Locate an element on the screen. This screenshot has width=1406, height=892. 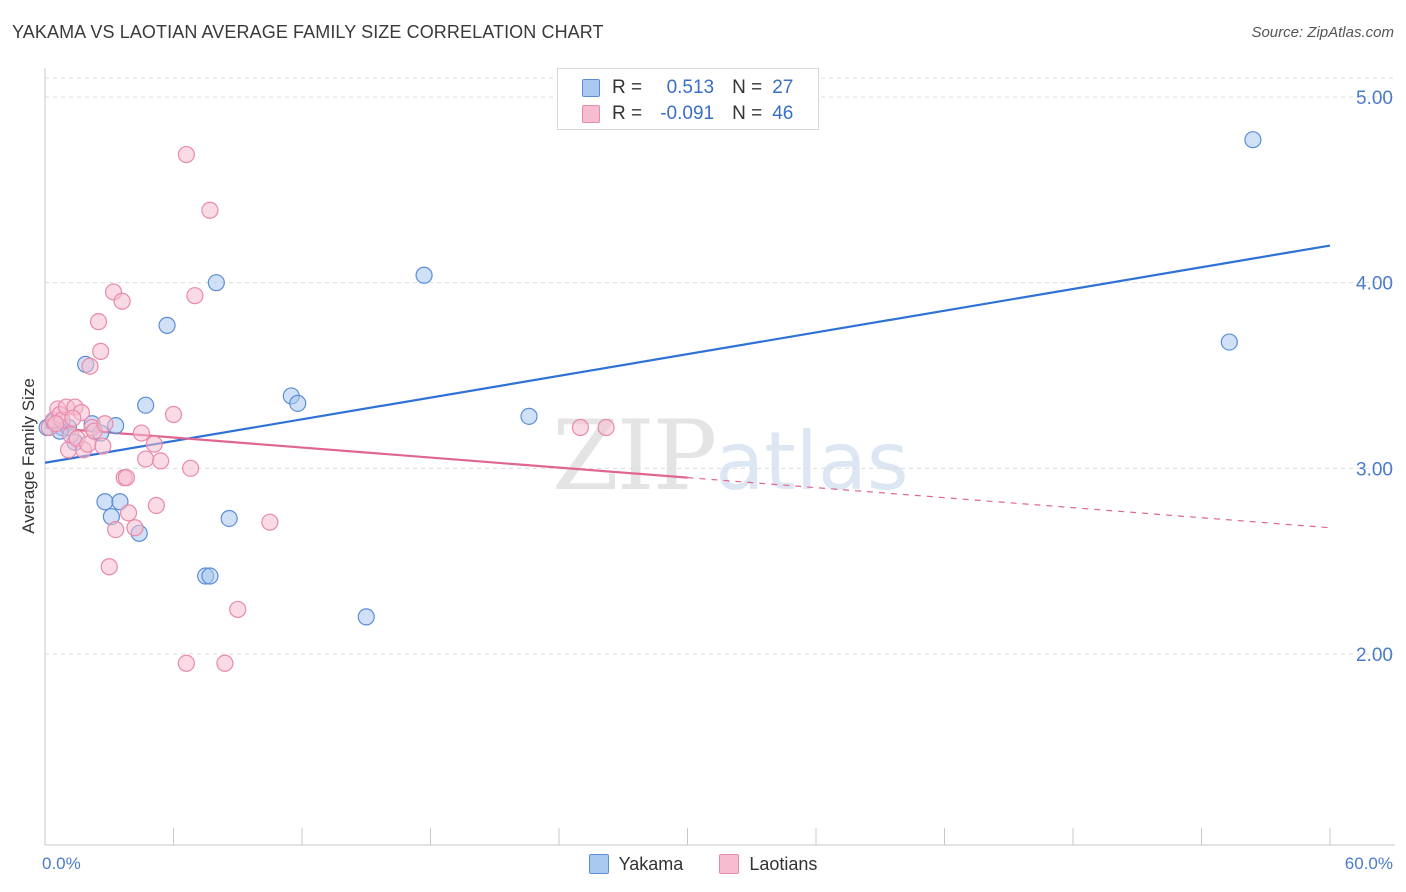
legend-r-value: -0.091 is located at coordinates (687, 113).